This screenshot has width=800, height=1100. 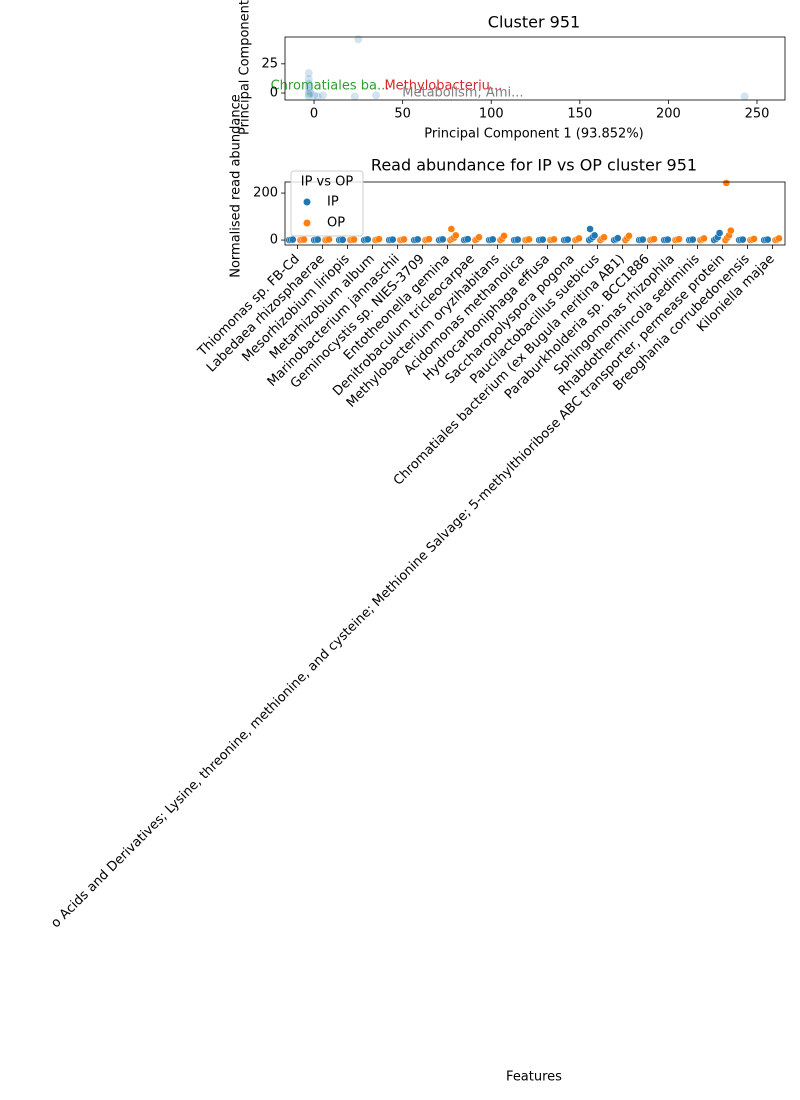 What do you see at coordinates (265, 193) in the screenshot?
I see `y-tick-label: 200` at bounding box center [265, 193].